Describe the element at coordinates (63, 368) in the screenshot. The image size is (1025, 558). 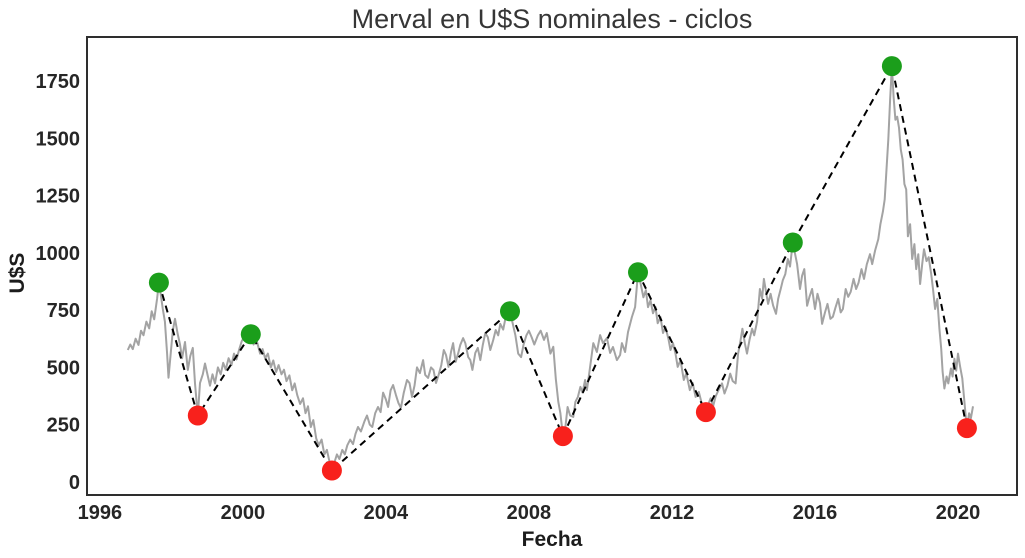
I see `y-tick-label: 500` at that location.